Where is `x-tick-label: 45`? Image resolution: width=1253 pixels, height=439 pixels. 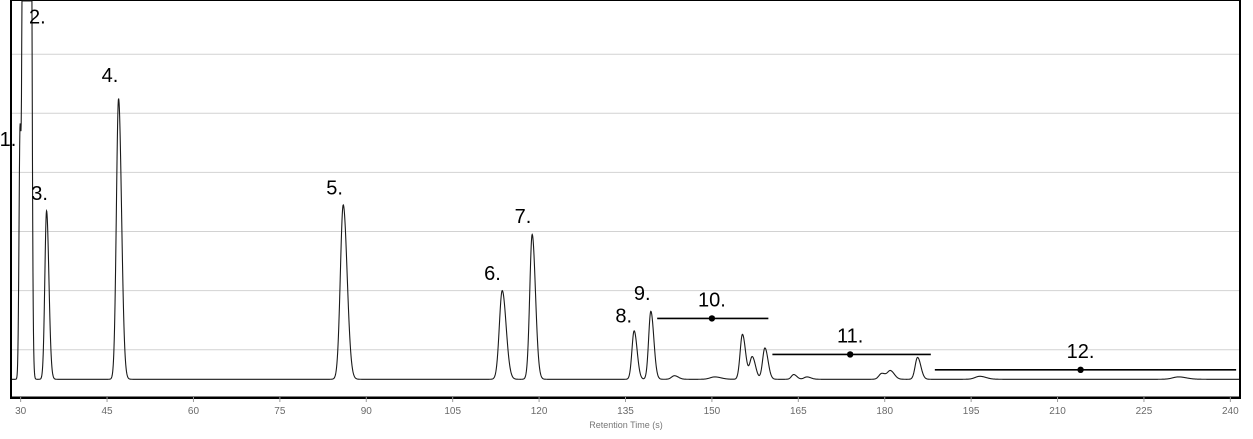 x-tick-label: 45 is located at coordinates (107, 411).